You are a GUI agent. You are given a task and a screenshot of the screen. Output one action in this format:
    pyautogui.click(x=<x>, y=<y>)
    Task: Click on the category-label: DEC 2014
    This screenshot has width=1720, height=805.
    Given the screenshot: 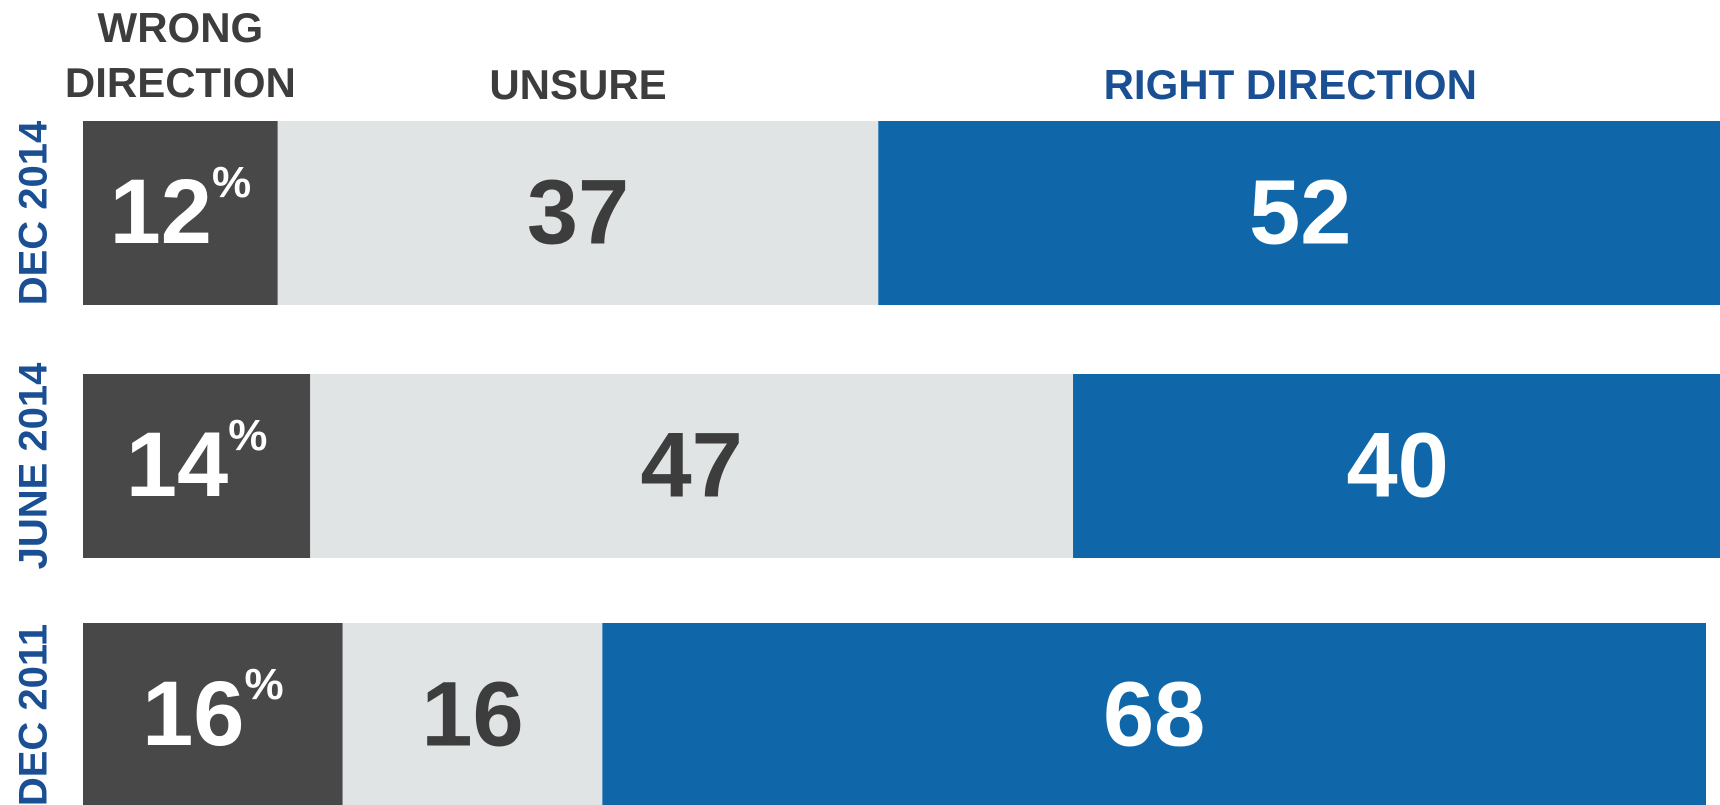 What is the action you would take?
    pyautogui.click(x=34, y=212)
    